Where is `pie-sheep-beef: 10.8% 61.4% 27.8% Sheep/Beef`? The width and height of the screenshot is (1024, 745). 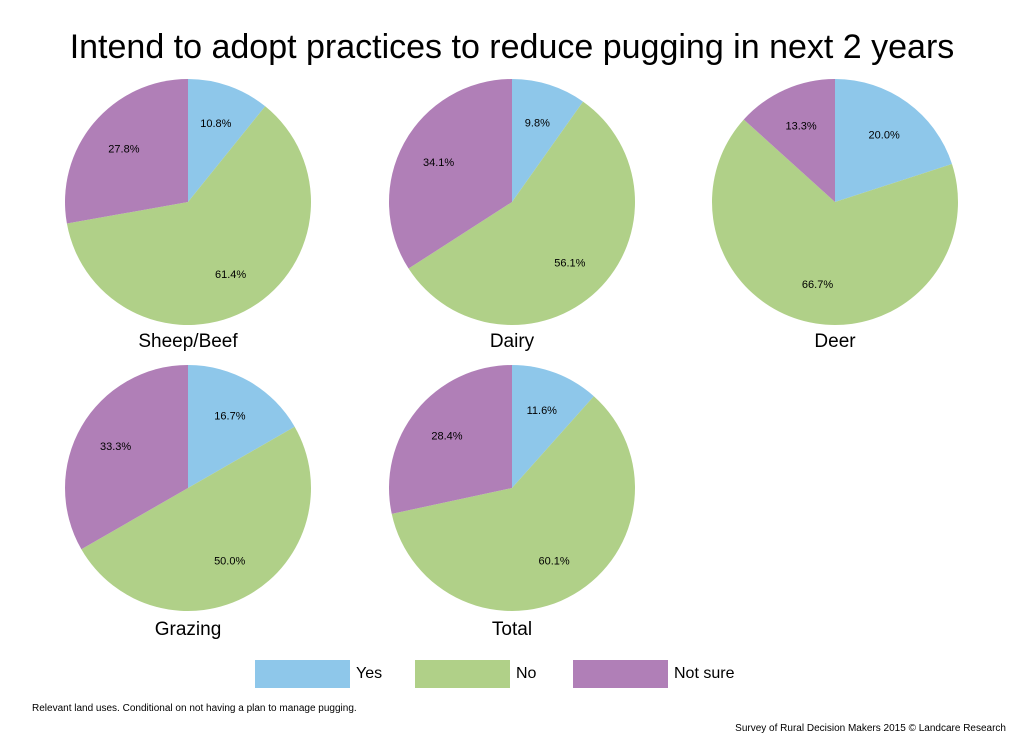 pie-sheep-beef: 10.8% 61.4% 27.8% Sheep/Beef is located at coordinates (188, 215).